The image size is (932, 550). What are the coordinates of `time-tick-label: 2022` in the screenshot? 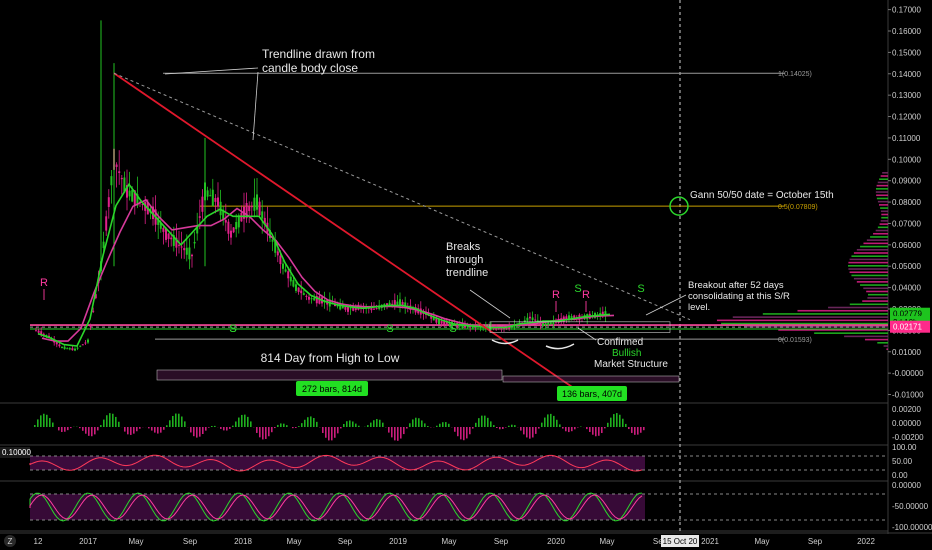 It's located at (866, 541).